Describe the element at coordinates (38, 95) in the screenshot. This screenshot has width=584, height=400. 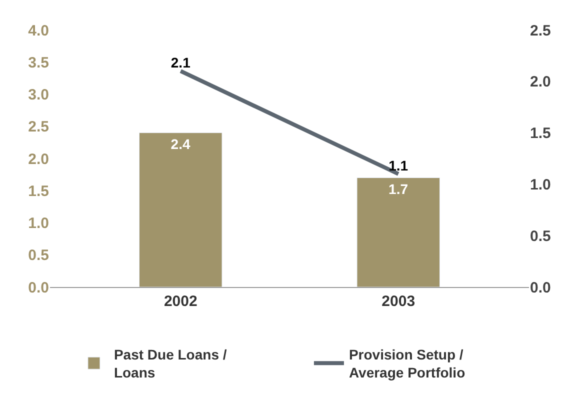
I see `y-tick-label: 3.0` at that location.